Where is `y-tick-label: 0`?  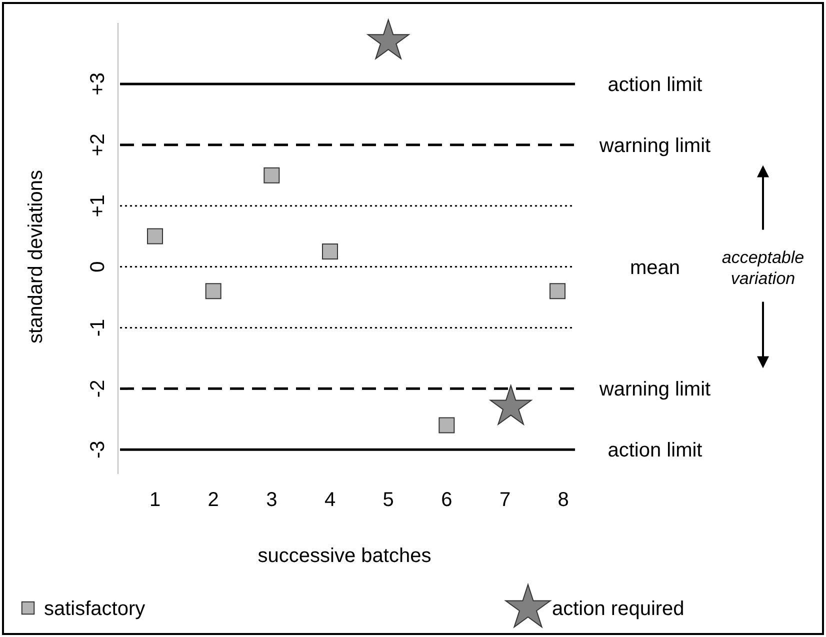
y-tick-label: 0 is located at coordinates (98, 266).